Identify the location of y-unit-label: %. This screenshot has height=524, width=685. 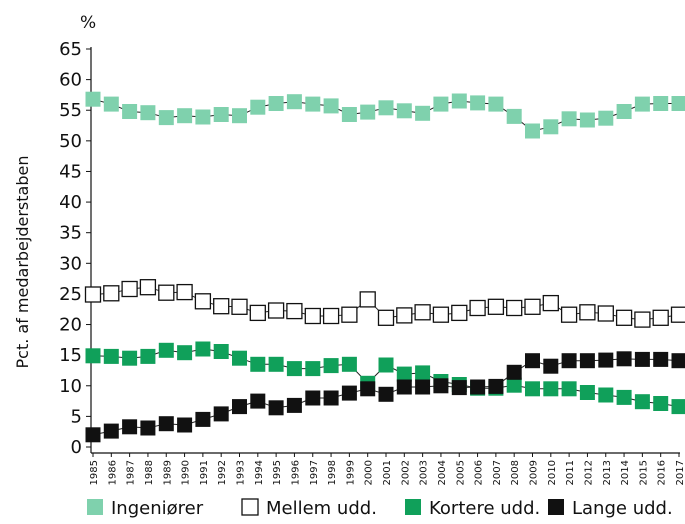
(88, 23).